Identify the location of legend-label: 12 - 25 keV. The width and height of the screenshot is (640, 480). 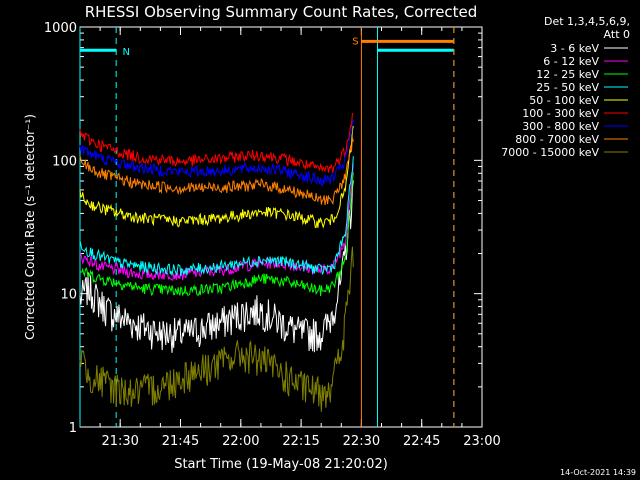
(567, 74).